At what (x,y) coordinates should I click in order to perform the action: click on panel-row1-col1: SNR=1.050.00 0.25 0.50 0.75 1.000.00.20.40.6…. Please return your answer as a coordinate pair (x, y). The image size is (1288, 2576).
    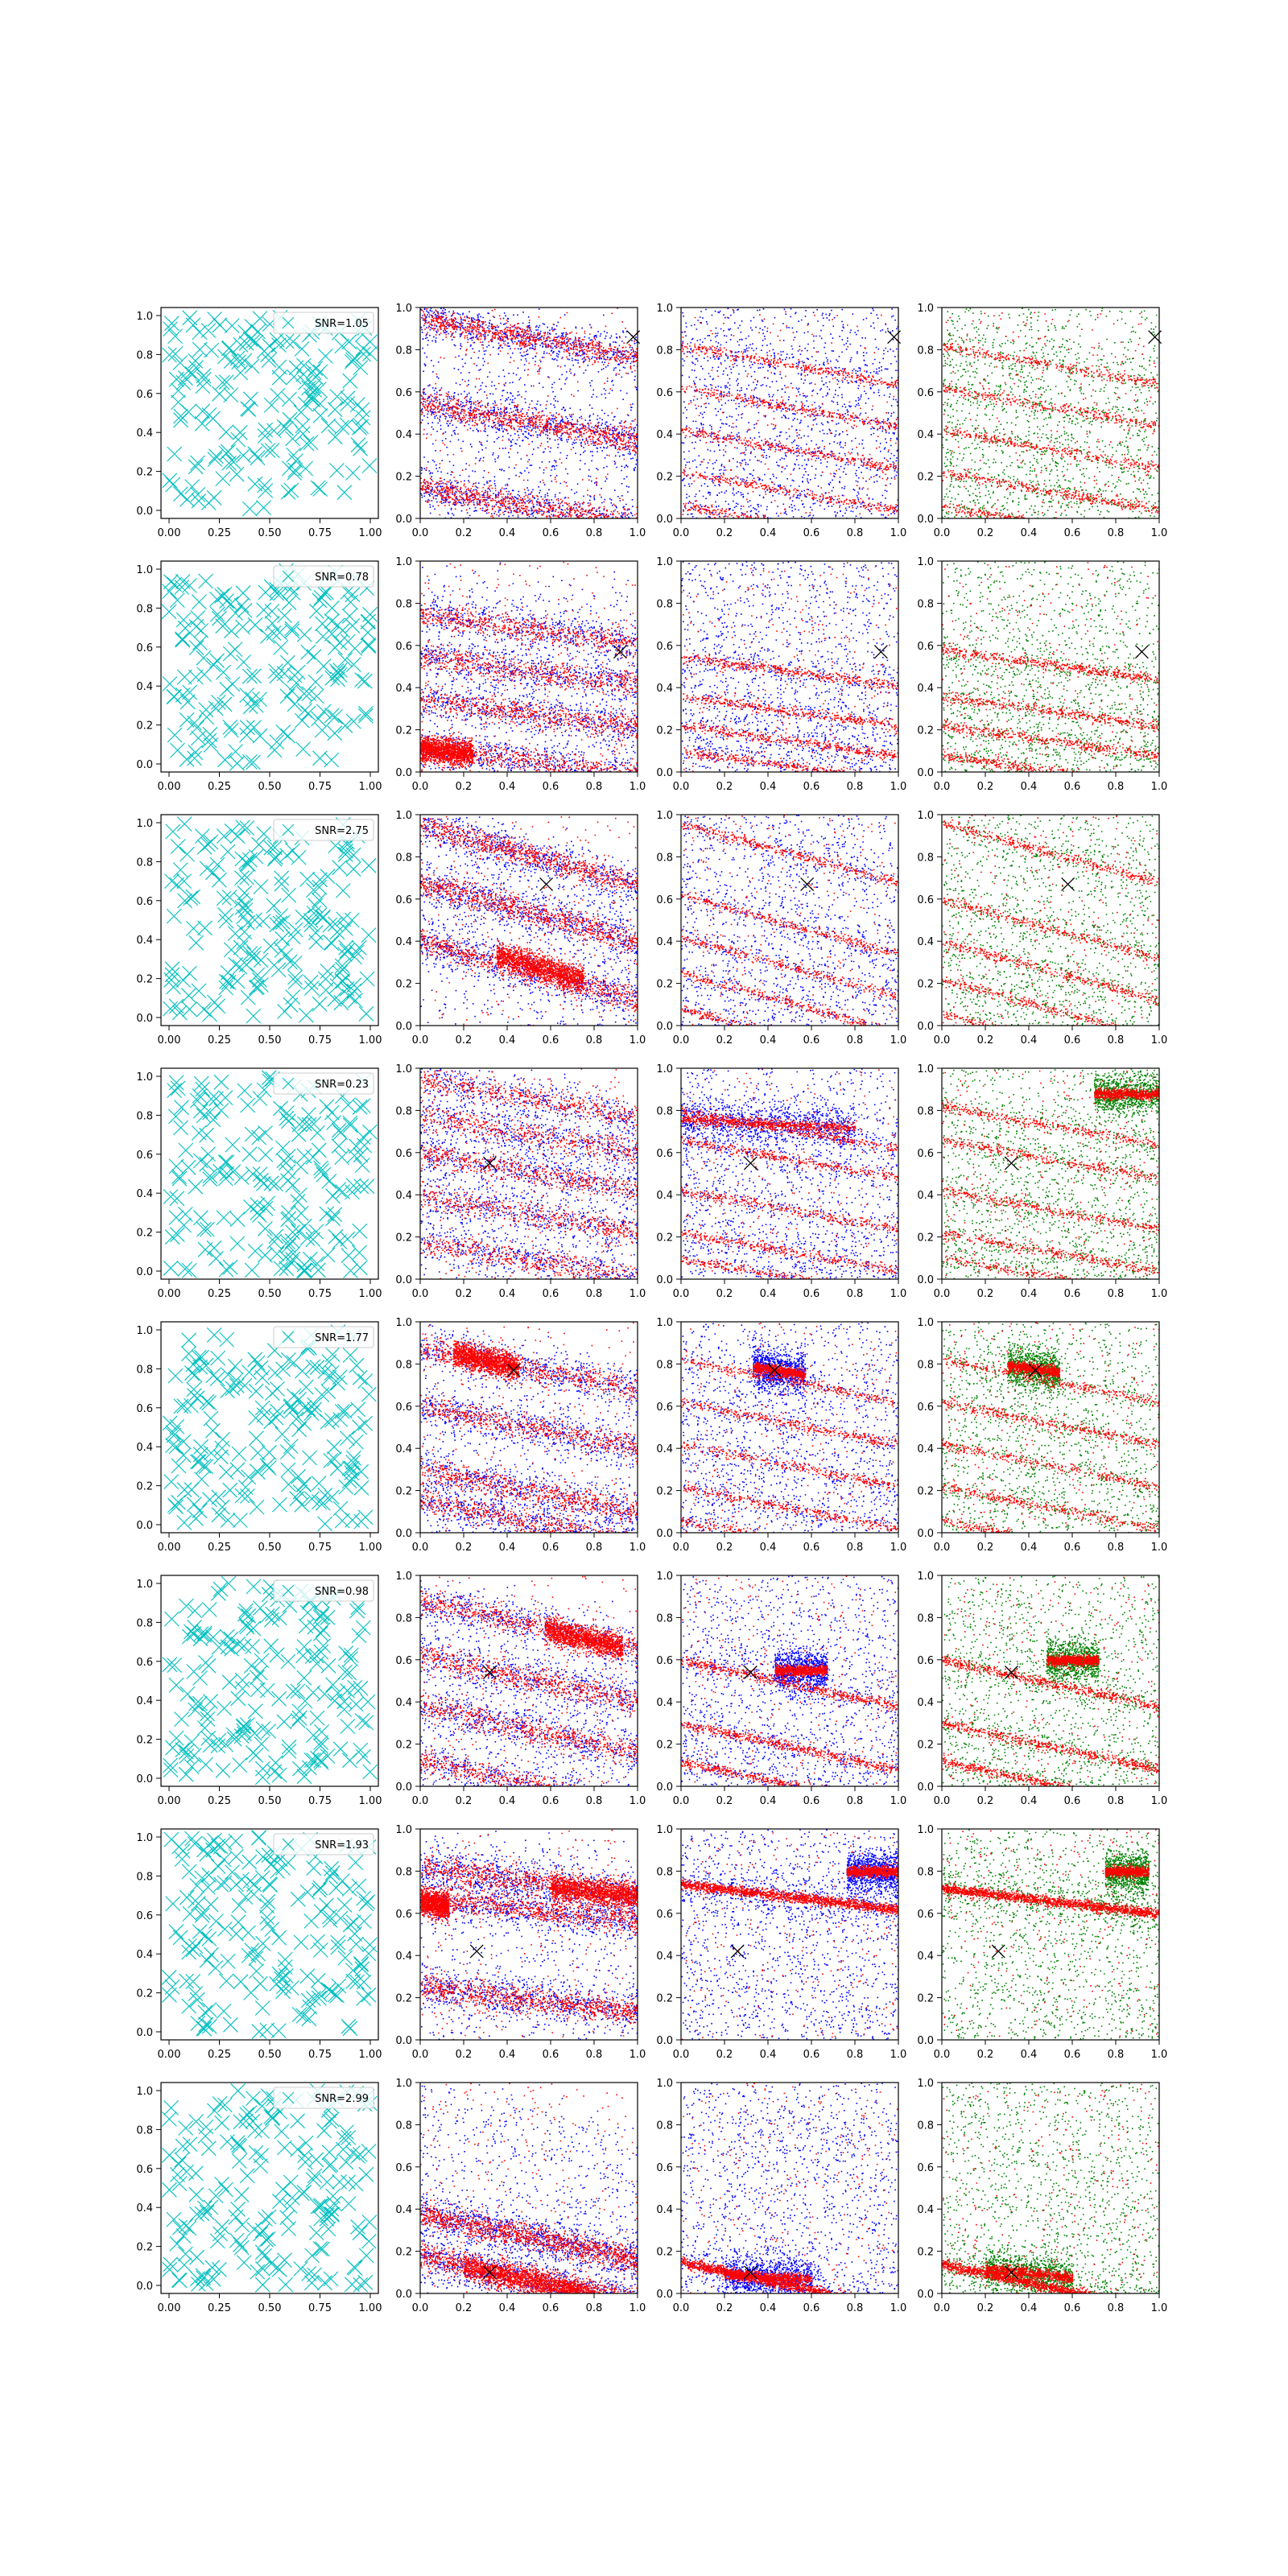
    Looking at the image, I should click on (259, 423).